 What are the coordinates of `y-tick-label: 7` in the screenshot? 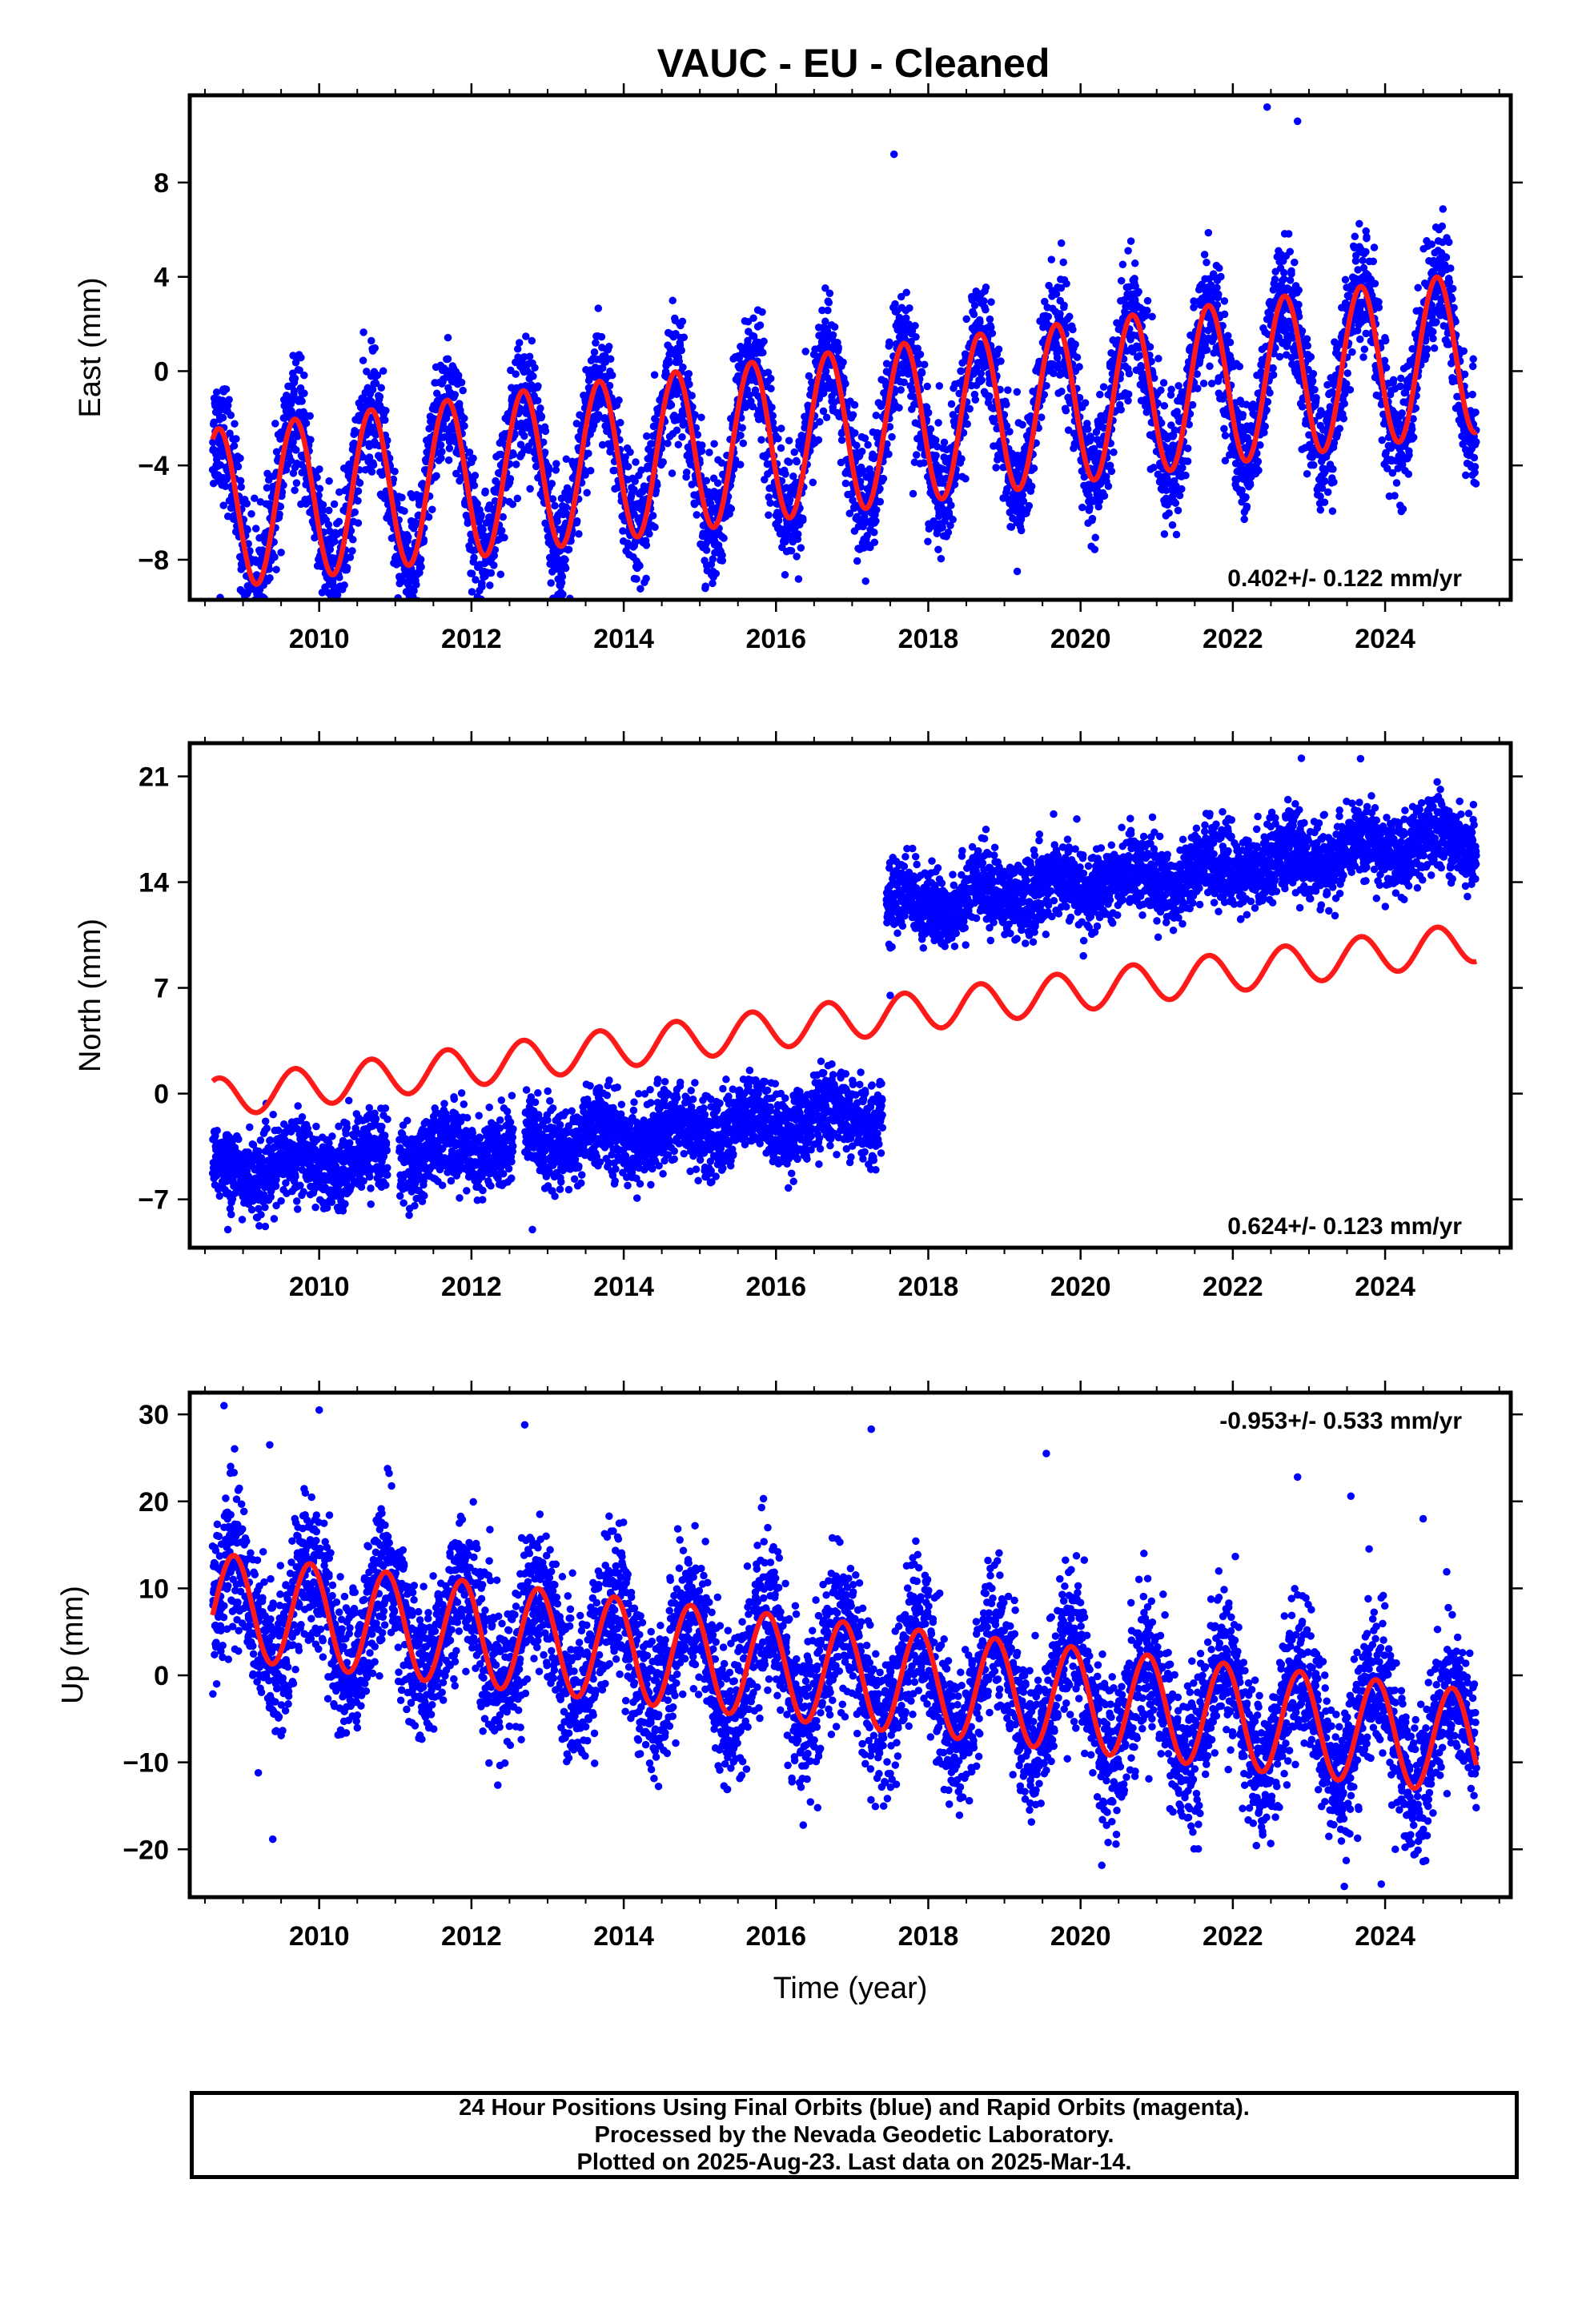 It's located at (161, 989).